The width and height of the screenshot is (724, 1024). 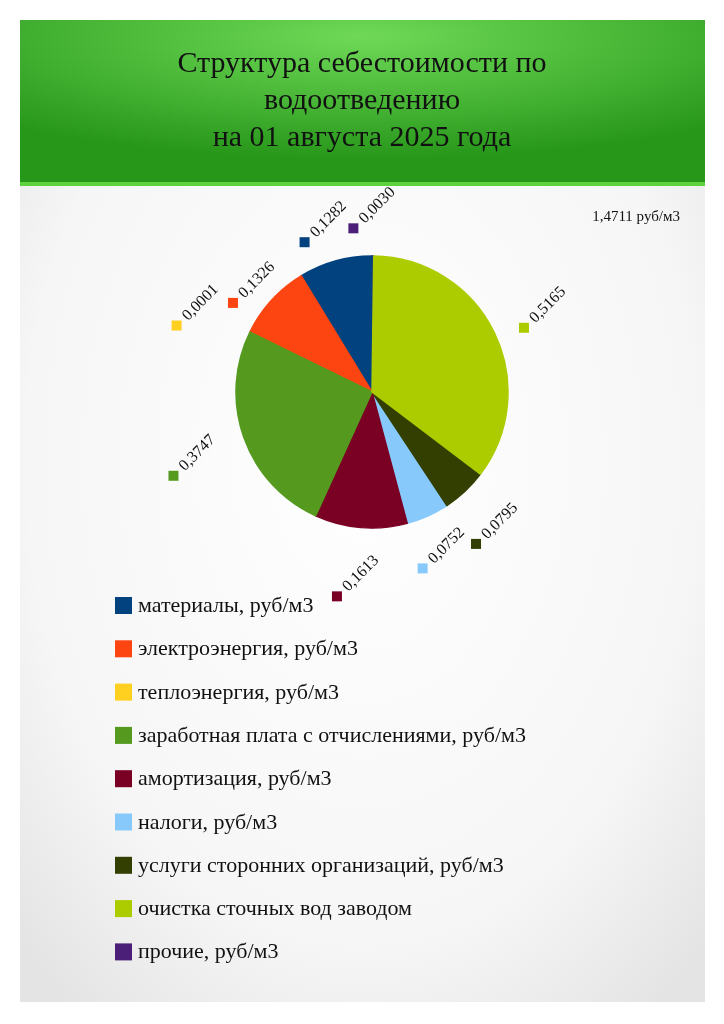 I want to click on chart-title: Структура себестоимости по водоотведению на 01 августа 2025 года, so click(x=362, y=98).